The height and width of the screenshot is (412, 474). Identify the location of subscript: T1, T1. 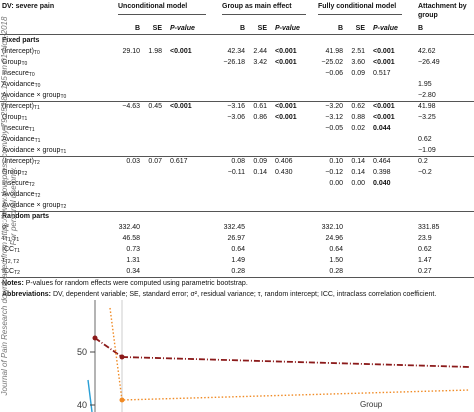
(12, 240).